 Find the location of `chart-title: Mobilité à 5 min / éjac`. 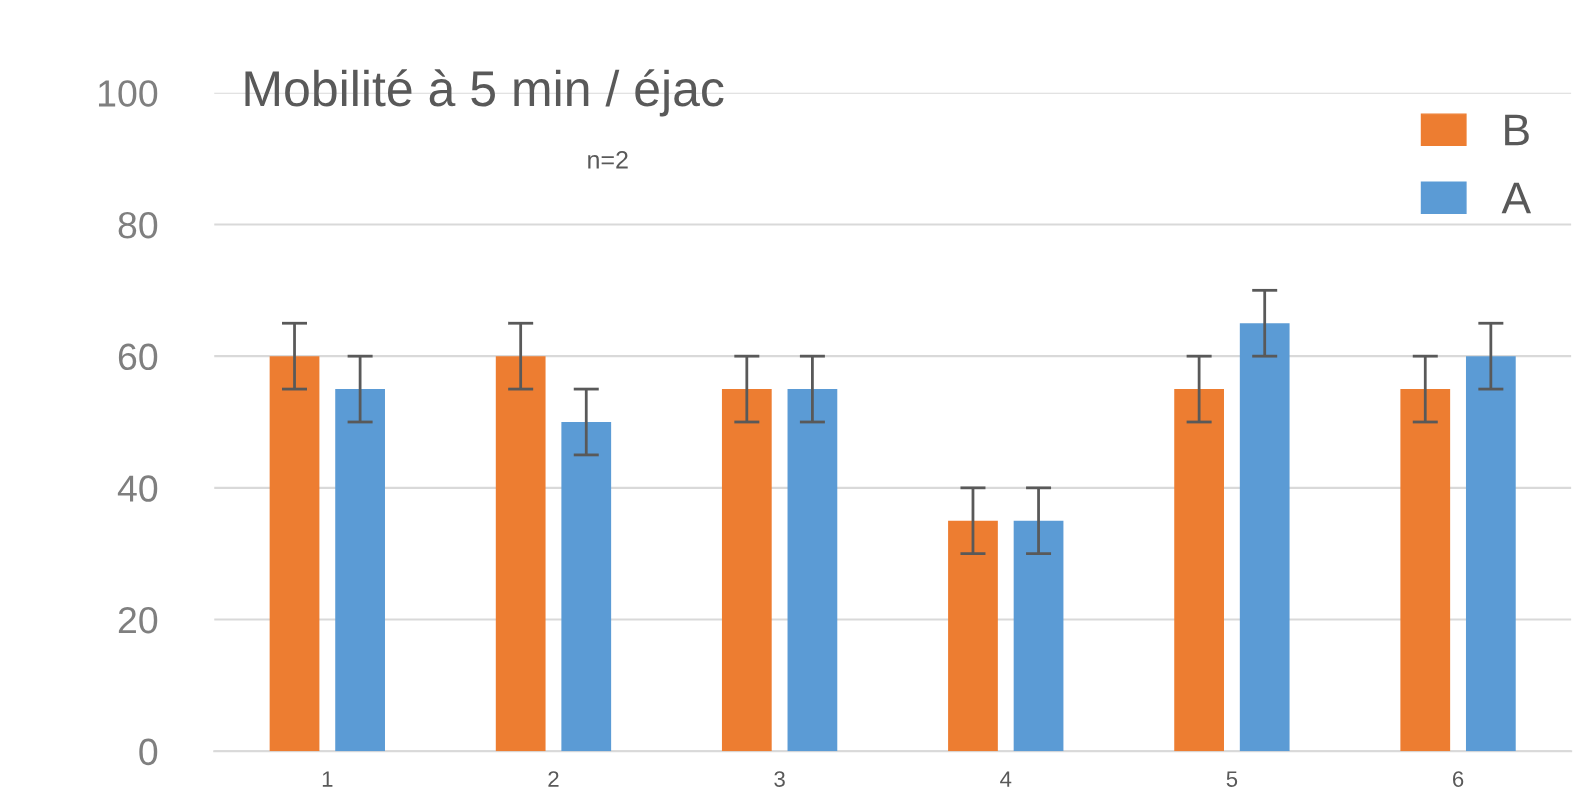

chart-title: Mobilité à 5 min / éjac is located at coordinates (484, 93).